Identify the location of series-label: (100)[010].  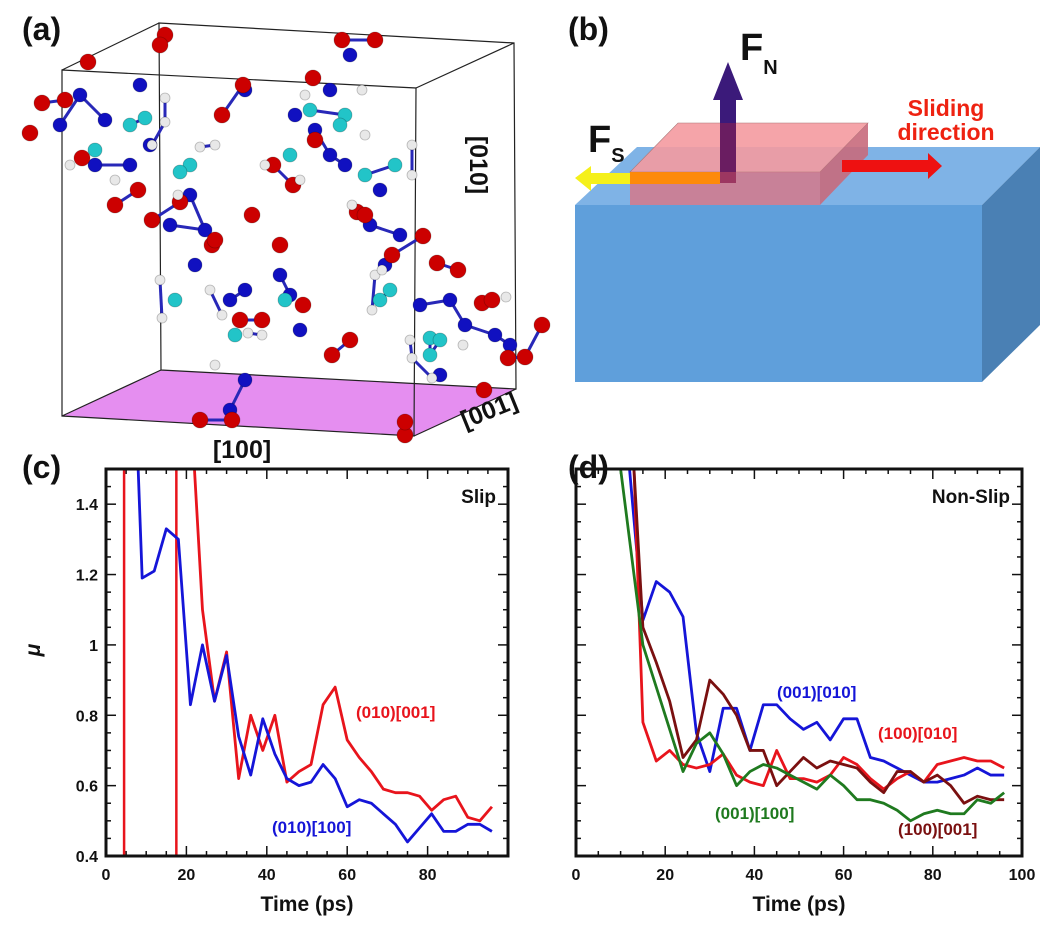
(917, 733).